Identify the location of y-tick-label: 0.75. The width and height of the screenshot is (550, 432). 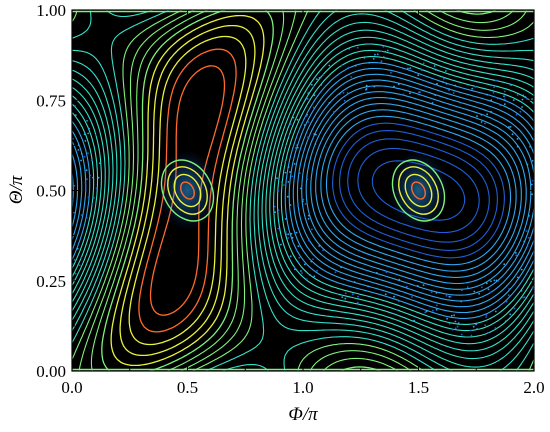
(51, 100).